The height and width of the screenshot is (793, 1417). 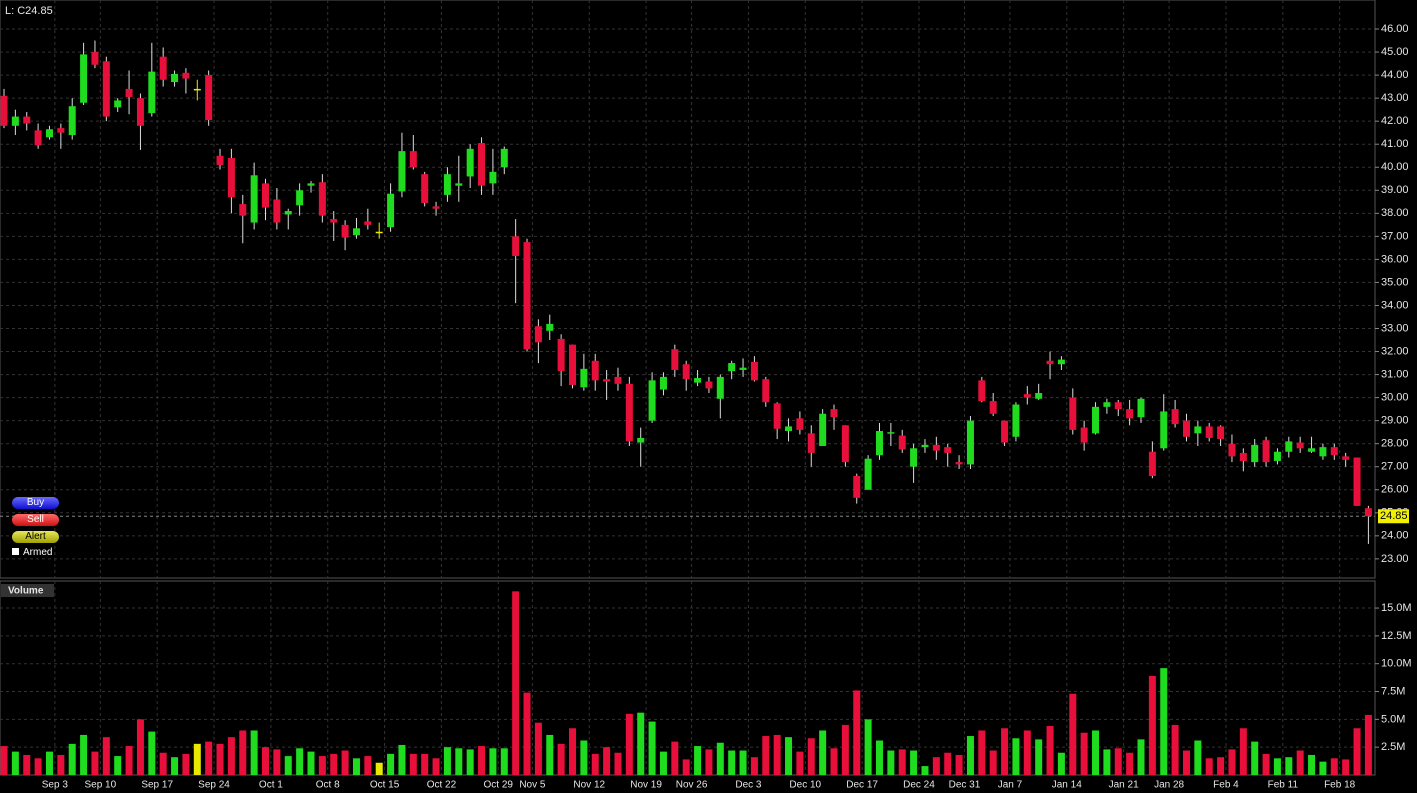 I want to click on volume-label-box, so click(x=27, y=590).